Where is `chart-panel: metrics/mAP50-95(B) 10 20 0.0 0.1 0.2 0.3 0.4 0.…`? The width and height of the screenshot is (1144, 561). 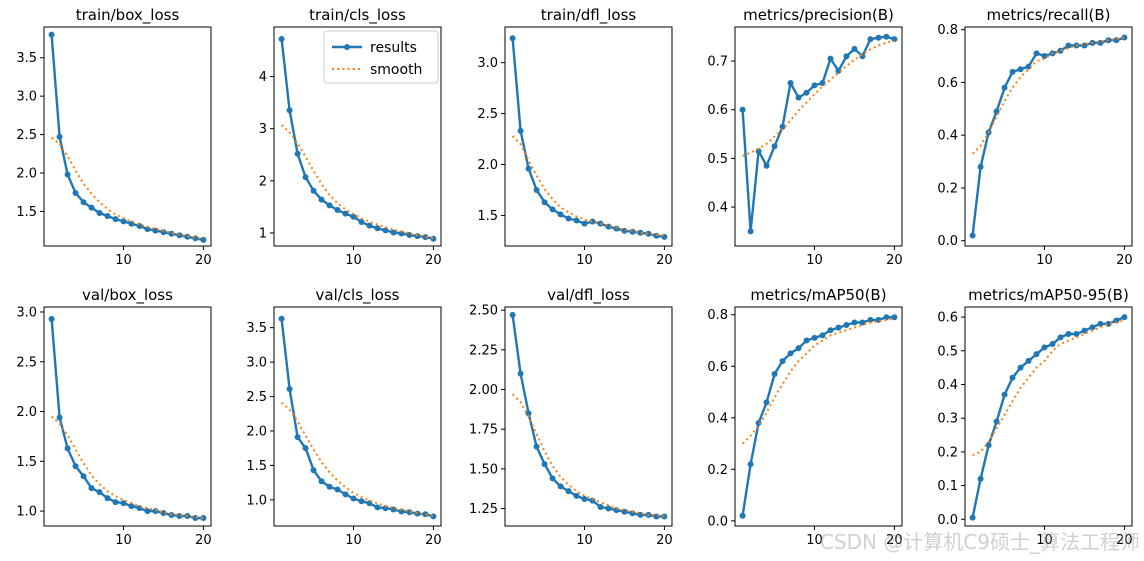
chart-panel: metrics/mAP50-95(B) 10 20 0.0 0.1 0.2 0.3 0.4 0.… is located at coordinates (1034, 417).